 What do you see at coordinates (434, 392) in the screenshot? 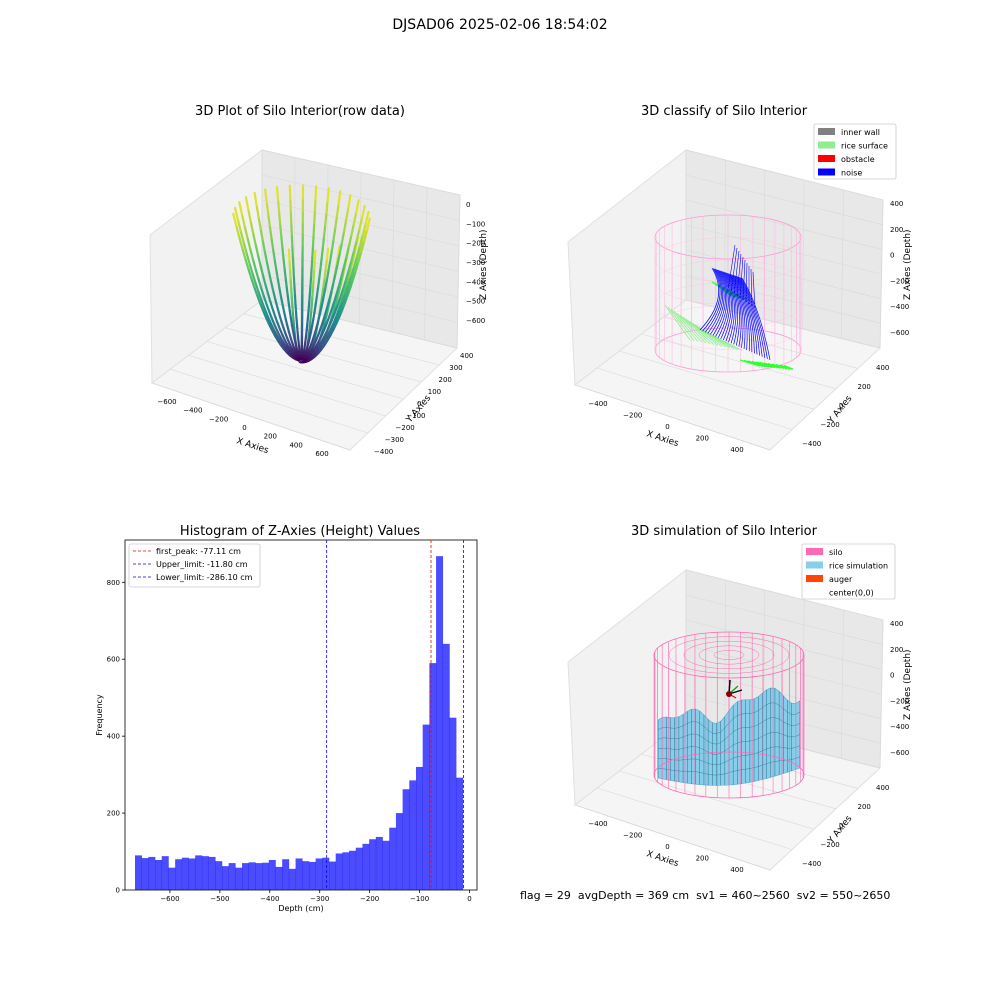
I see `y-tick-label: 100` at bounding box center [434, 392].